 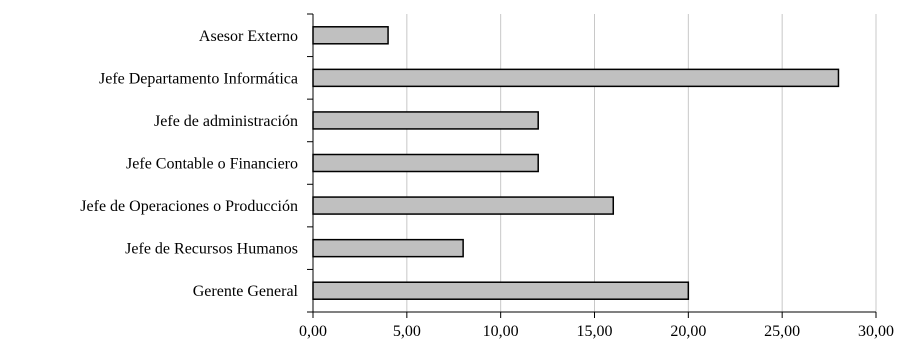 What do you see at coordinates (313, 331) in the screenshot?
I see `x-tick-label-0: 0,00` at bounding box center [313, 331].